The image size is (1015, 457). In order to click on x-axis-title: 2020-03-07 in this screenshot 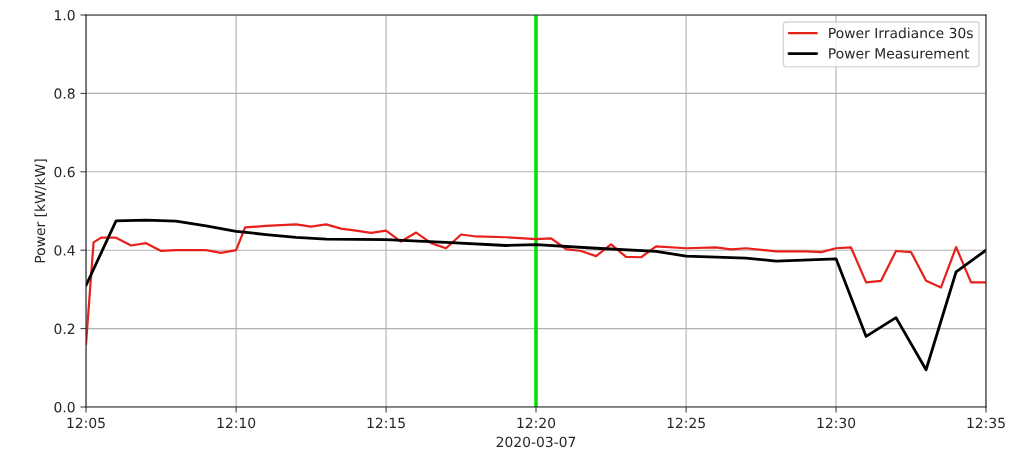, I will do `click(536, 442)`.